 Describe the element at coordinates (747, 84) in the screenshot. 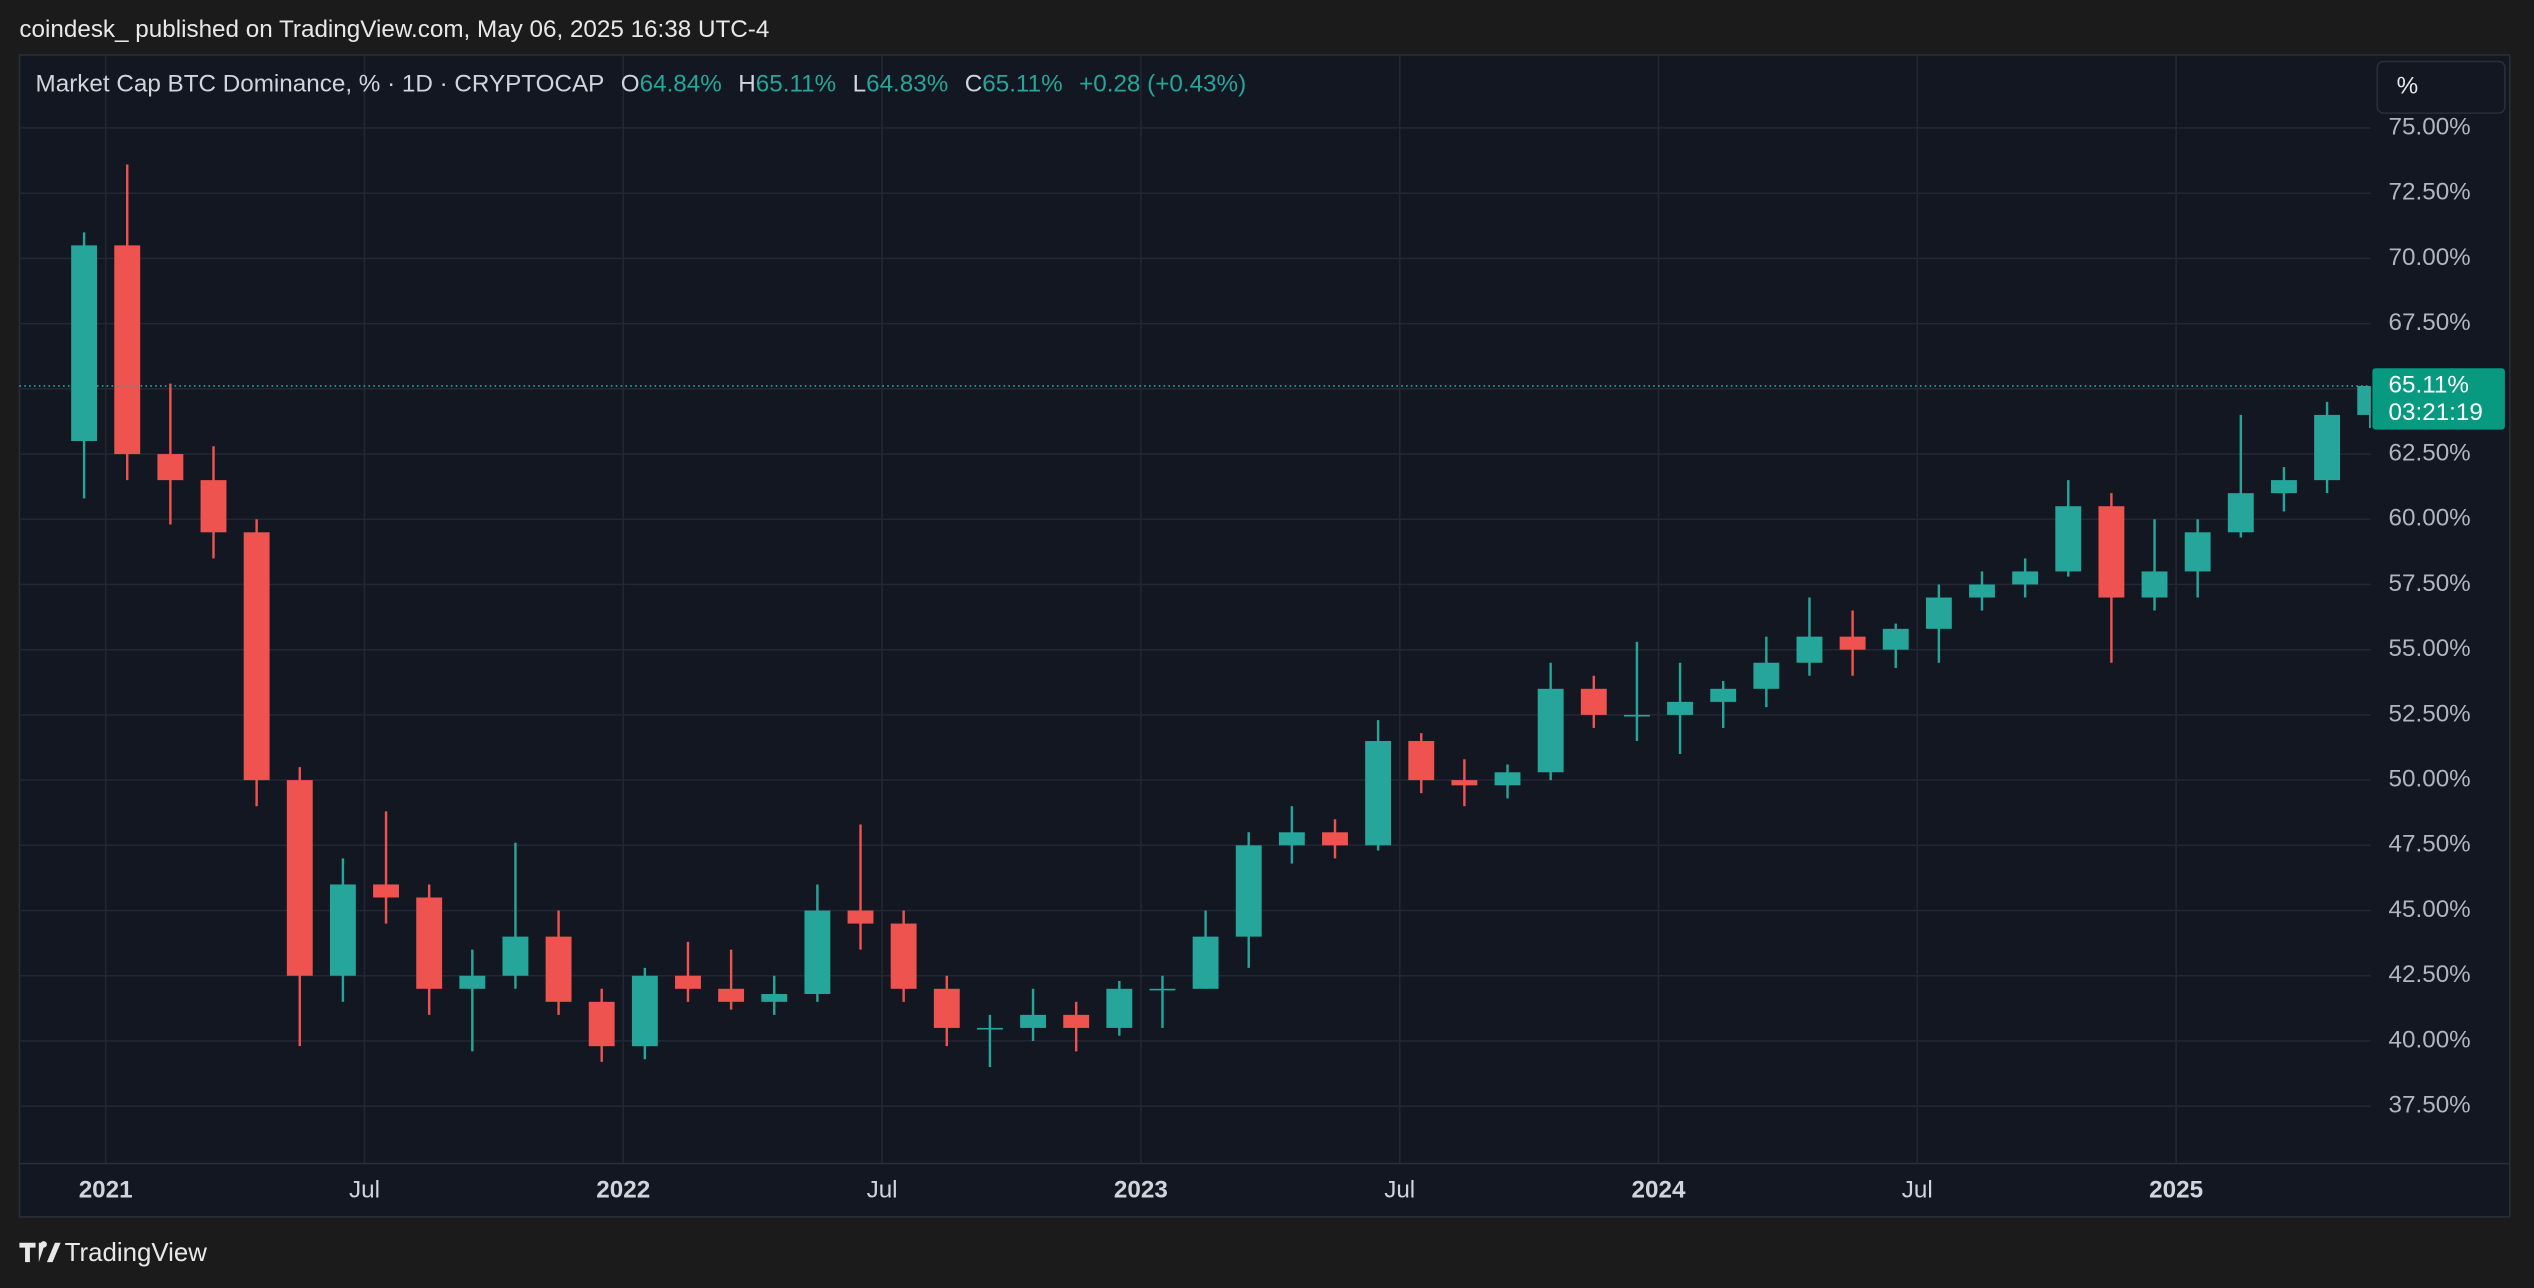

I see `legend-key: H` at that location.